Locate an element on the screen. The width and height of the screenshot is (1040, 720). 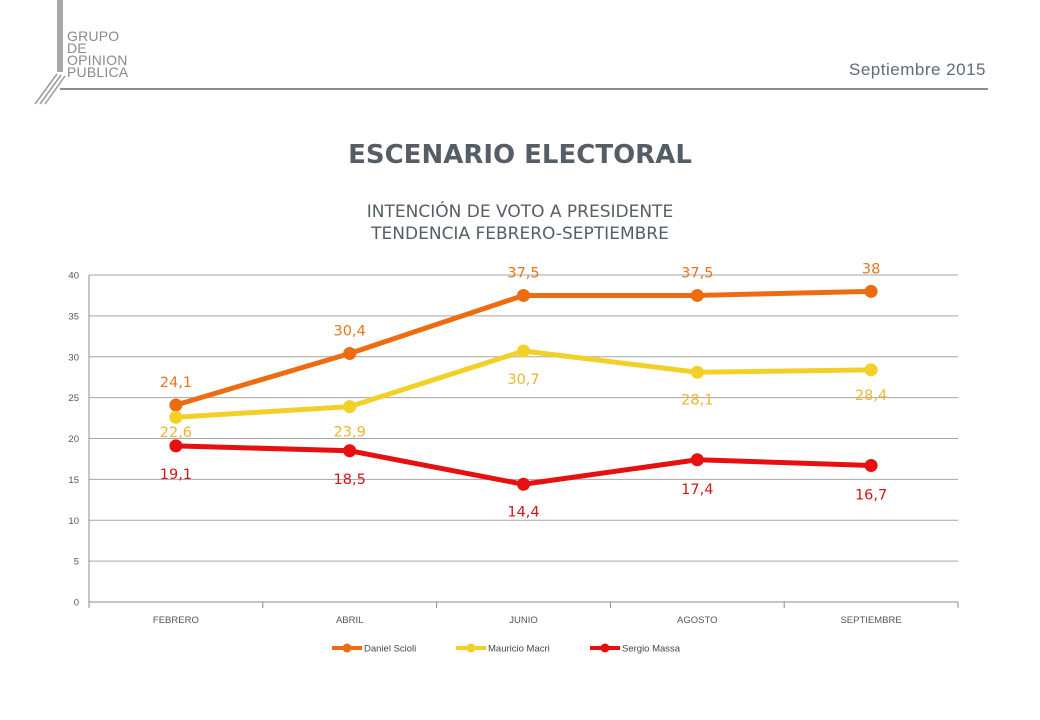
y-tick-label: 15 is located at coordinates (73, 480).